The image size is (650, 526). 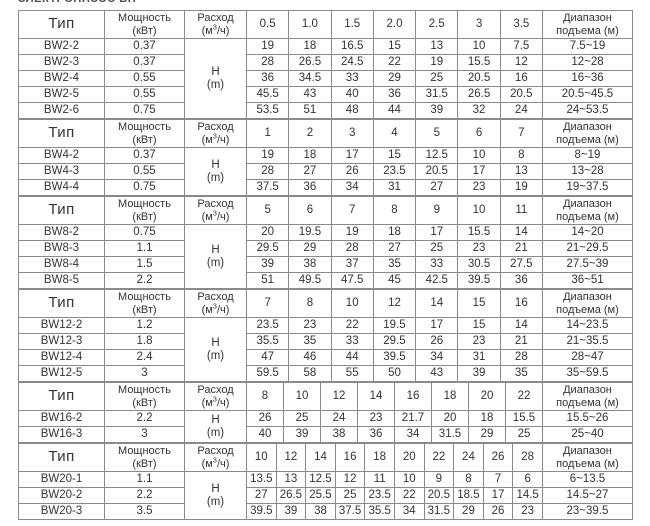 What do you see at coordinates (413, 418) in the screenshot?
I see `cell-head-value-4: 21.7` at bounding box center [413, 418].